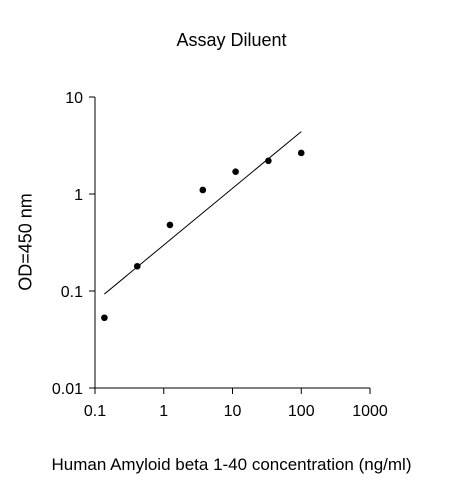 The image size is (463, 480). Describe the element at coordinates (74, 98) in the screenshot. I see `y-tick-label: 10` at that location.